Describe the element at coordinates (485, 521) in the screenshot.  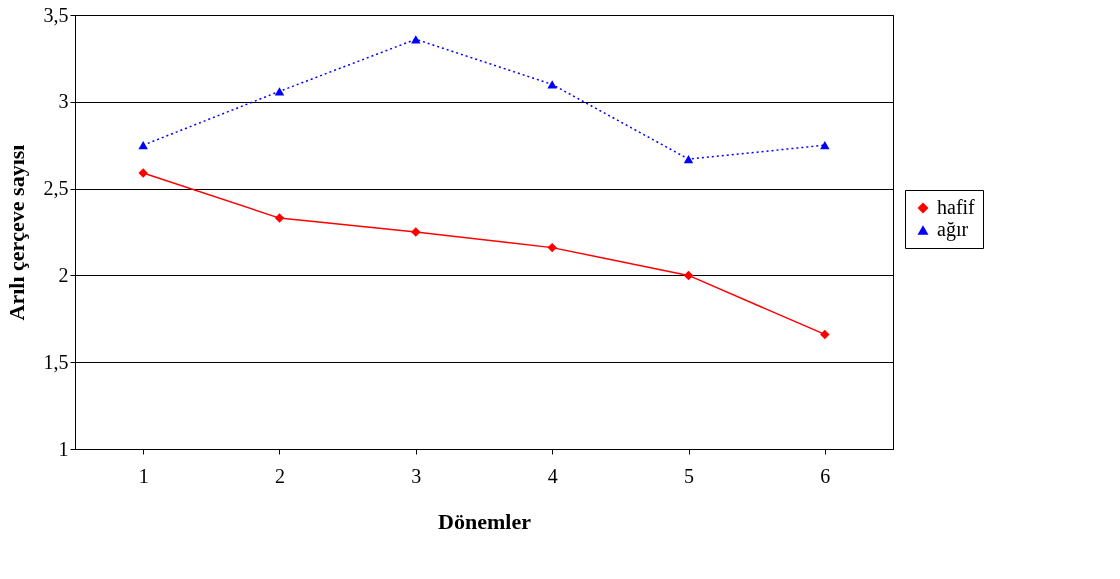
I see `x-axis-title: Dönemler` at that location.